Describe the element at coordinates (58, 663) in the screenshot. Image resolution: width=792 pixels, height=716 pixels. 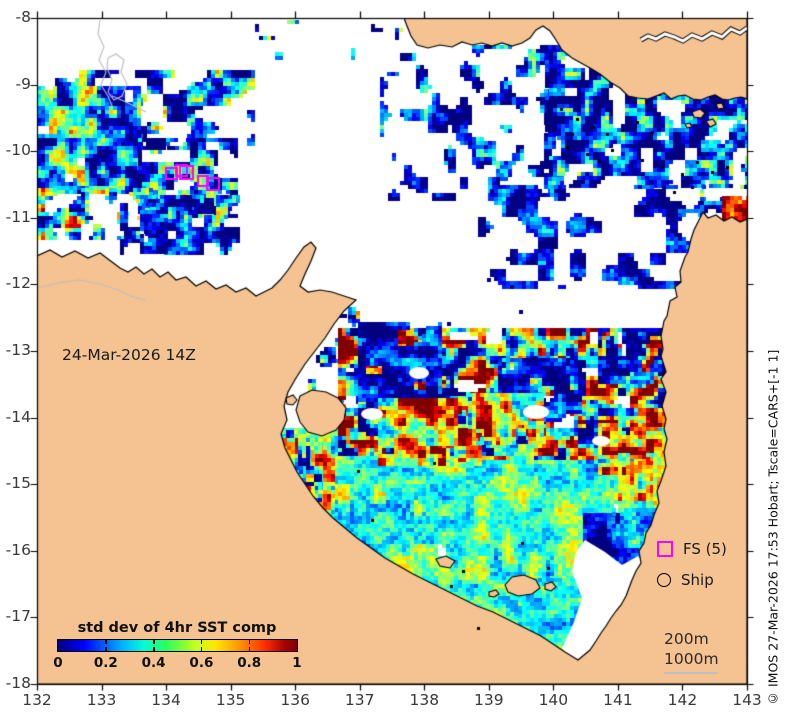
I see `colorbar-tick-label: 0` at that location.